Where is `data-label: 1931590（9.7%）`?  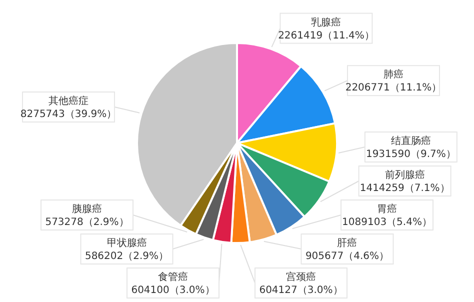 data-label: 1931590（9.7%） is located at coordinates (411, 154).